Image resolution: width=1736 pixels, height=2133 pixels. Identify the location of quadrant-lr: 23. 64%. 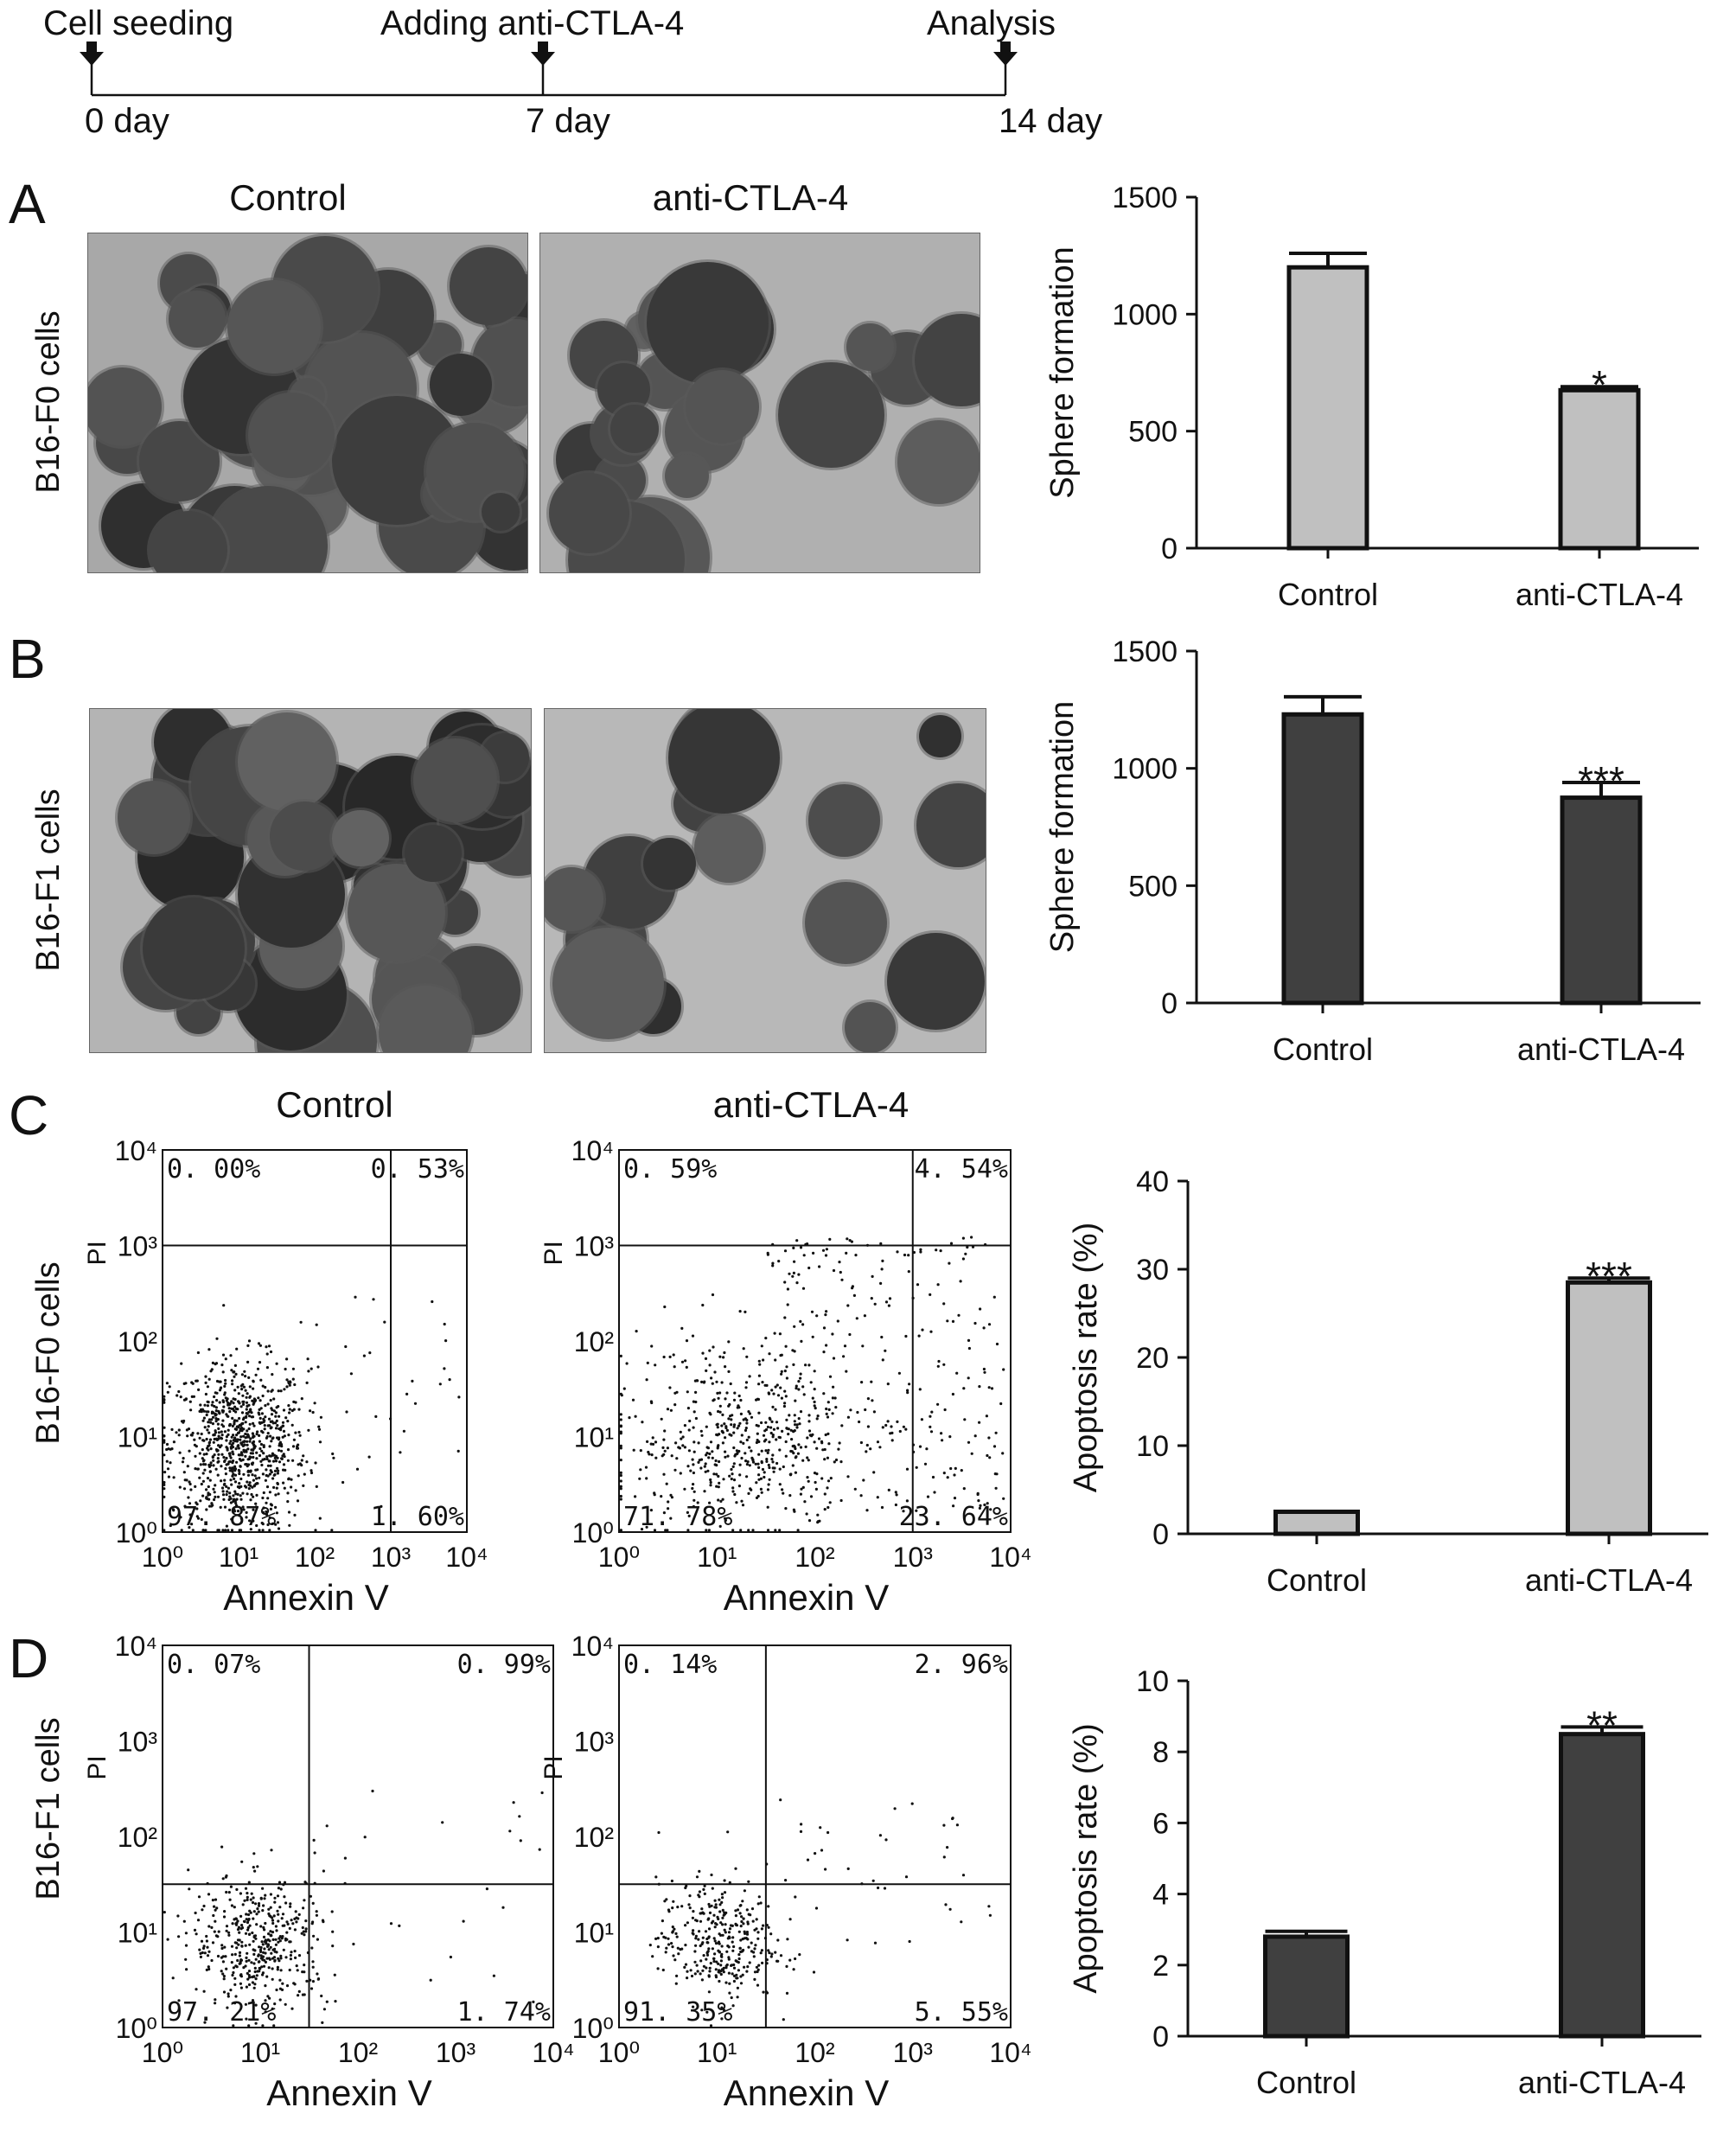
(953, 1517).